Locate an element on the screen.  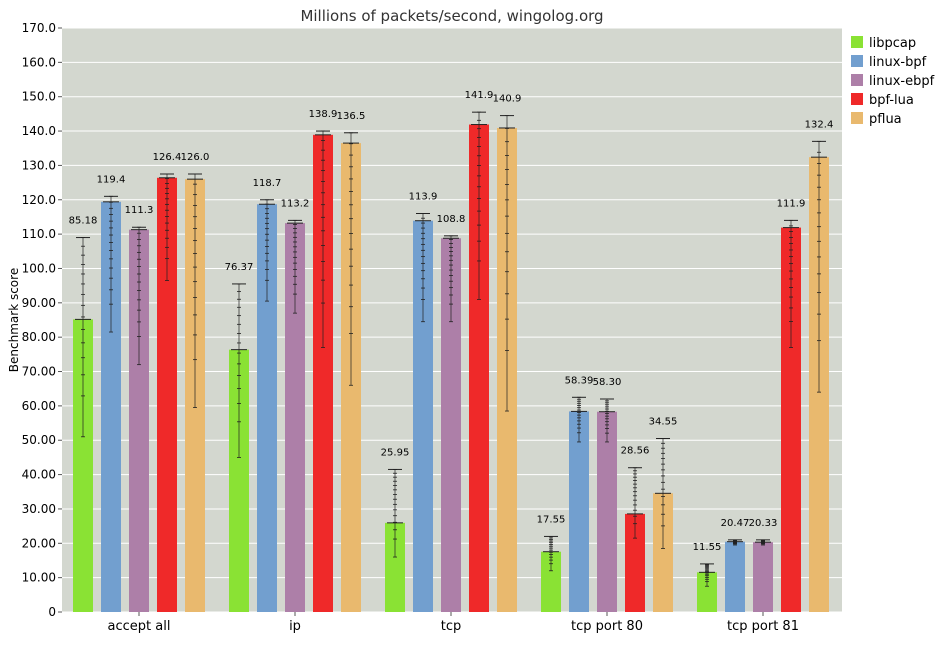
data-label: 76.37 is located at coordinates (239, 267).